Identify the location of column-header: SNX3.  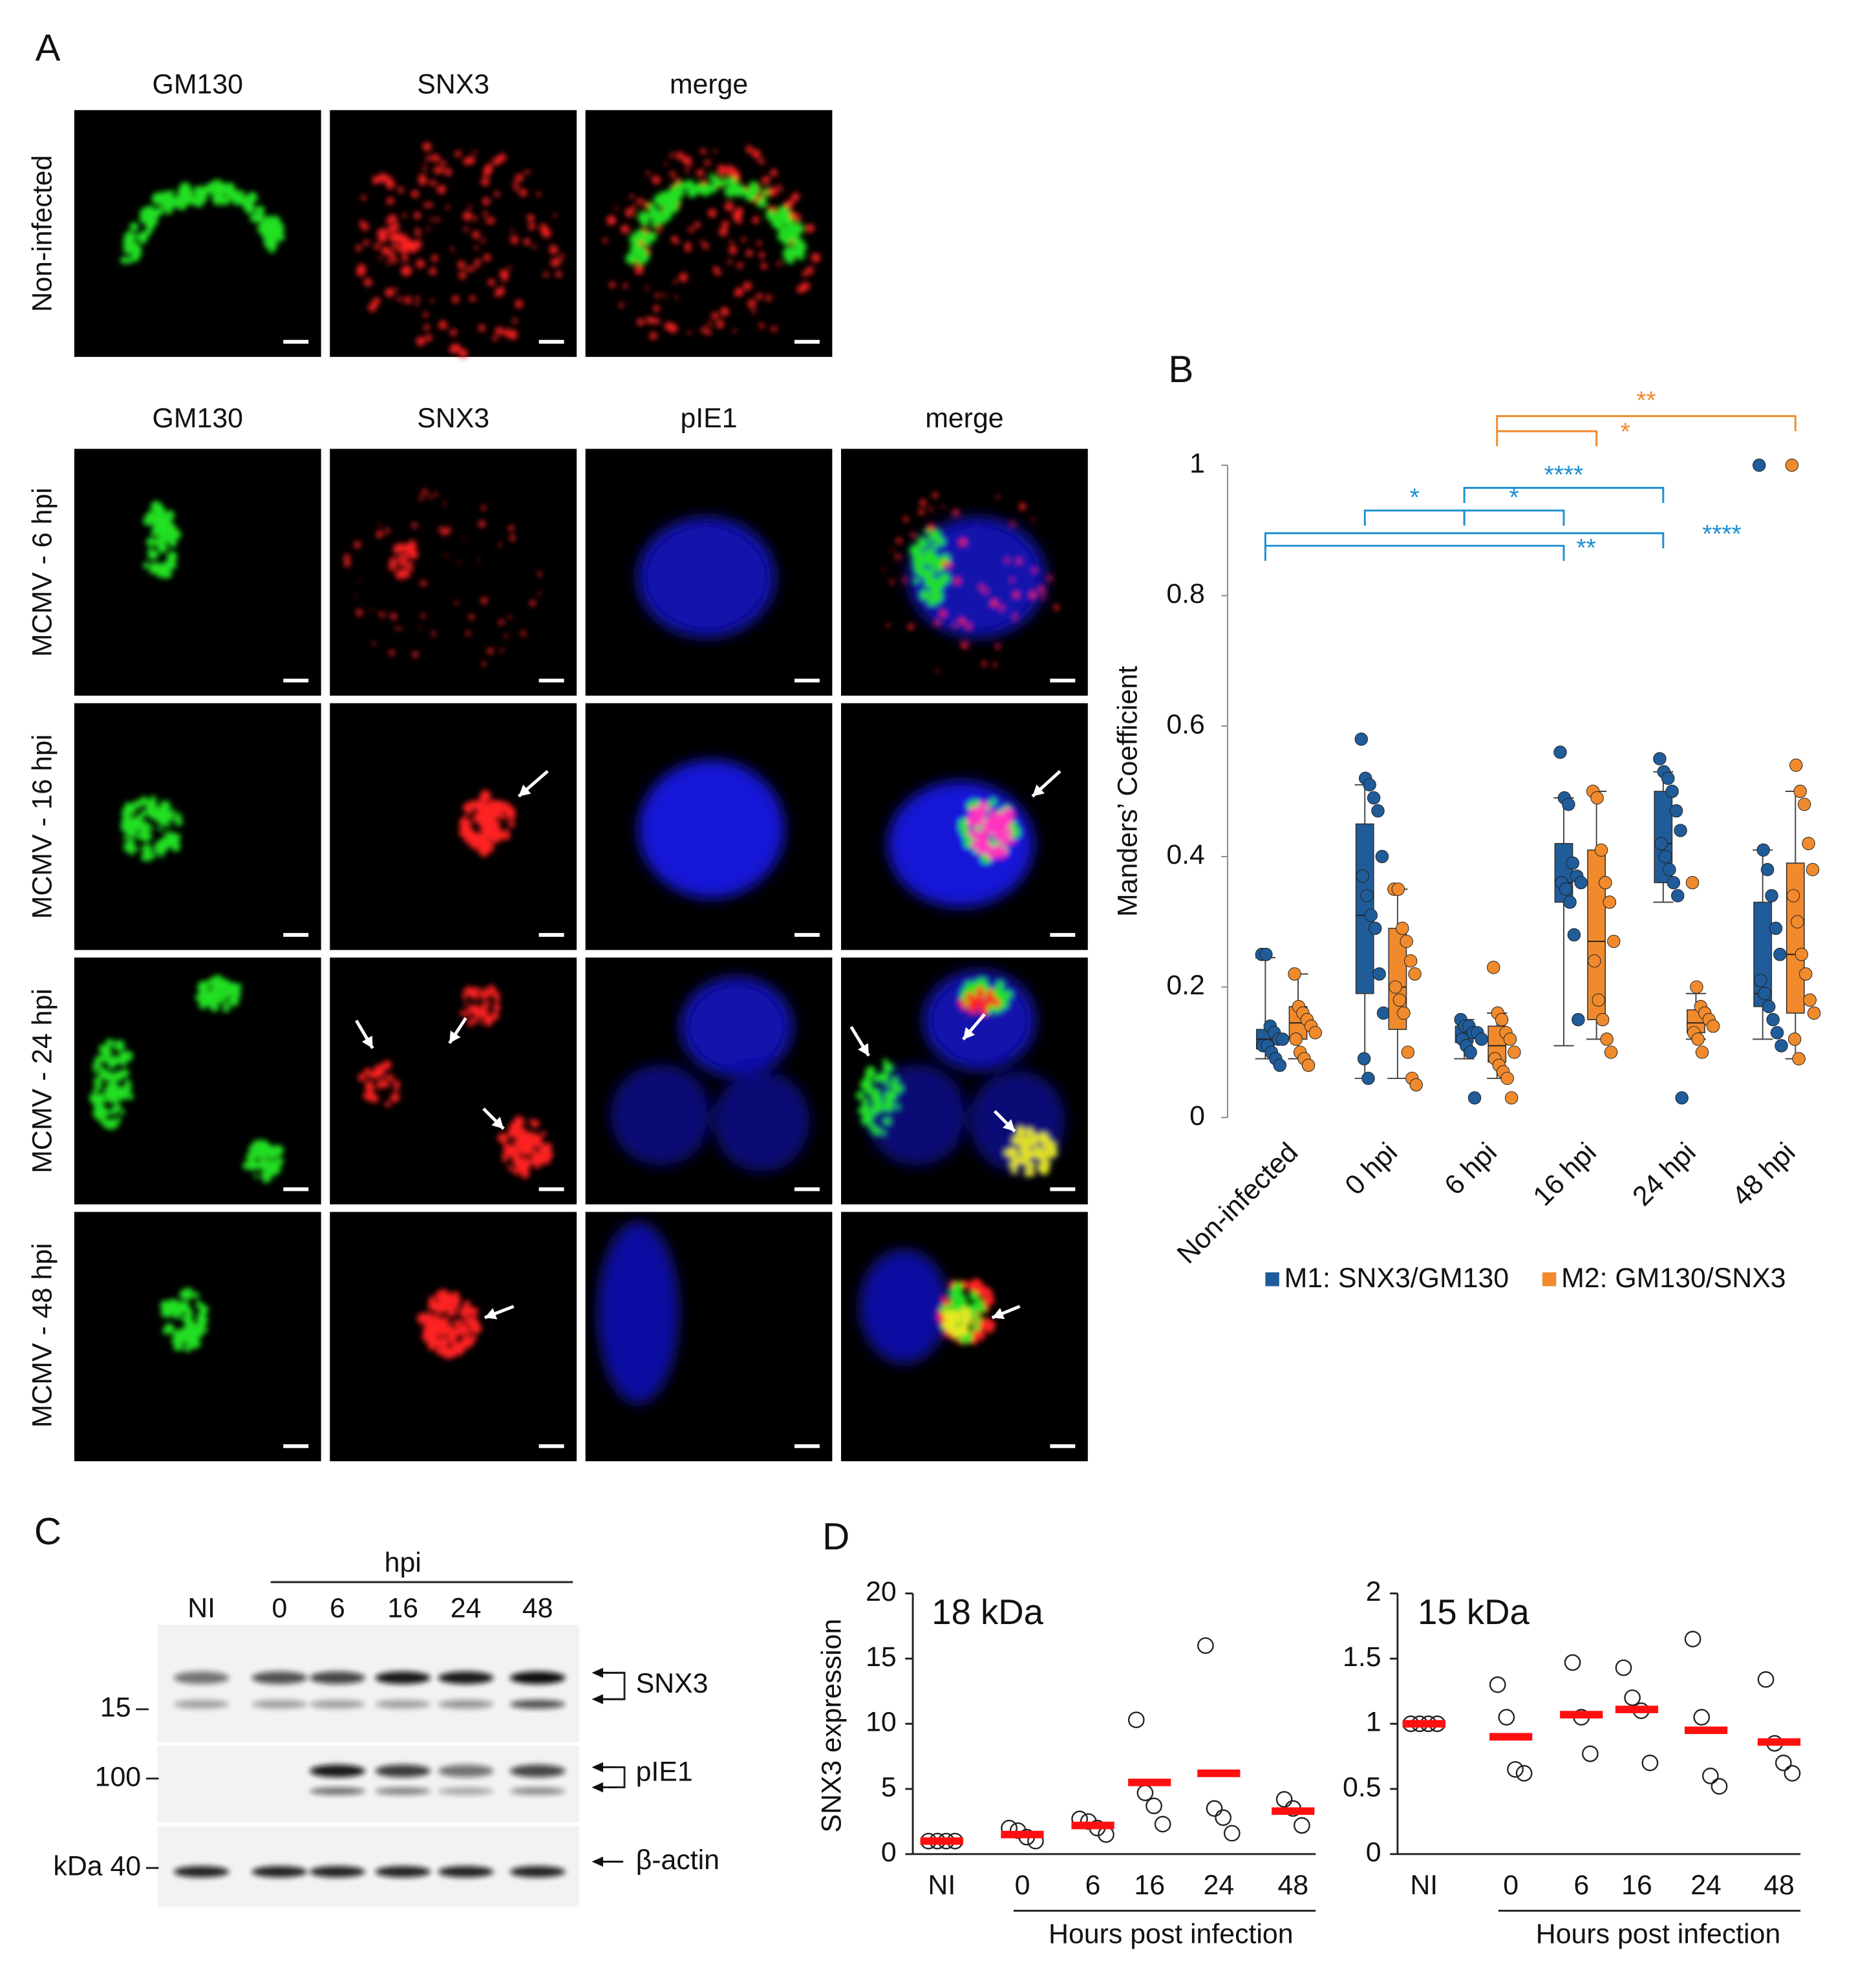
(453, 418).